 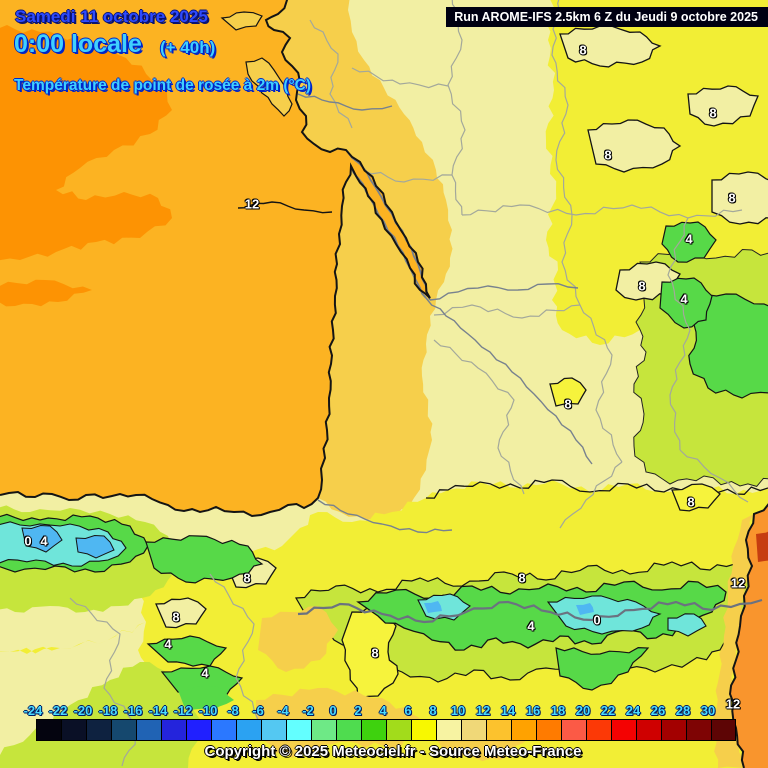 I want to click on dordogne-river, so click(x=504, y=291).